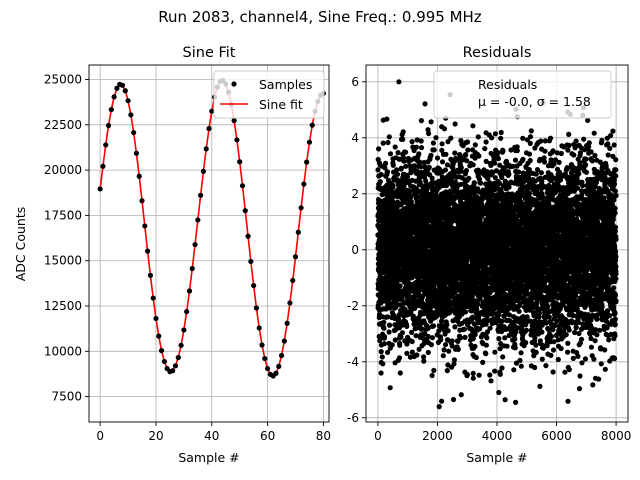  Describe the element at coordinates (267, 436) in the screenshot. I see `sine-fit-x-tick-label: 60` at that location.